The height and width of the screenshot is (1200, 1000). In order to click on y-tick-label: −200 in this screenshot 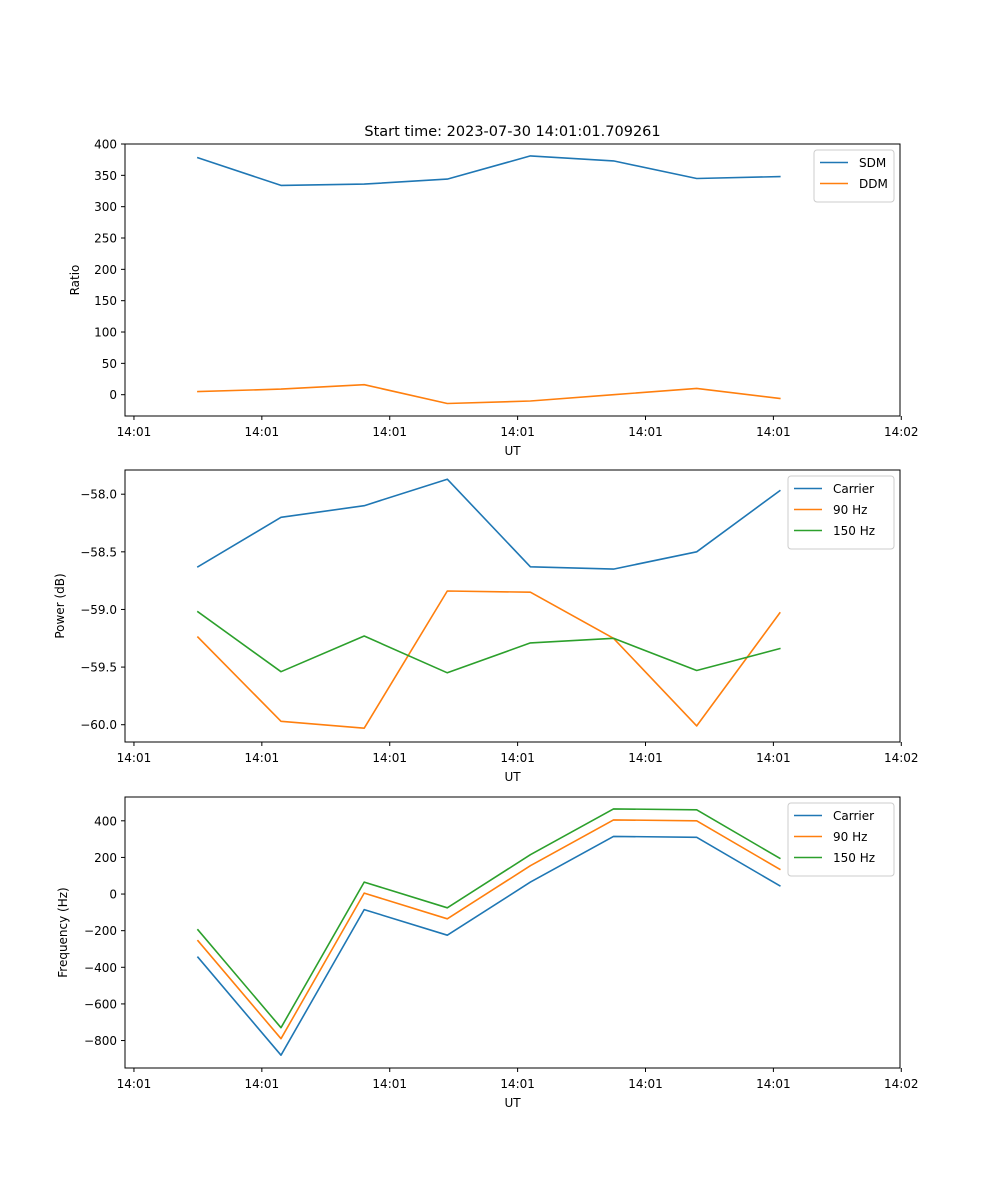, I will do `click(100, 931)`.